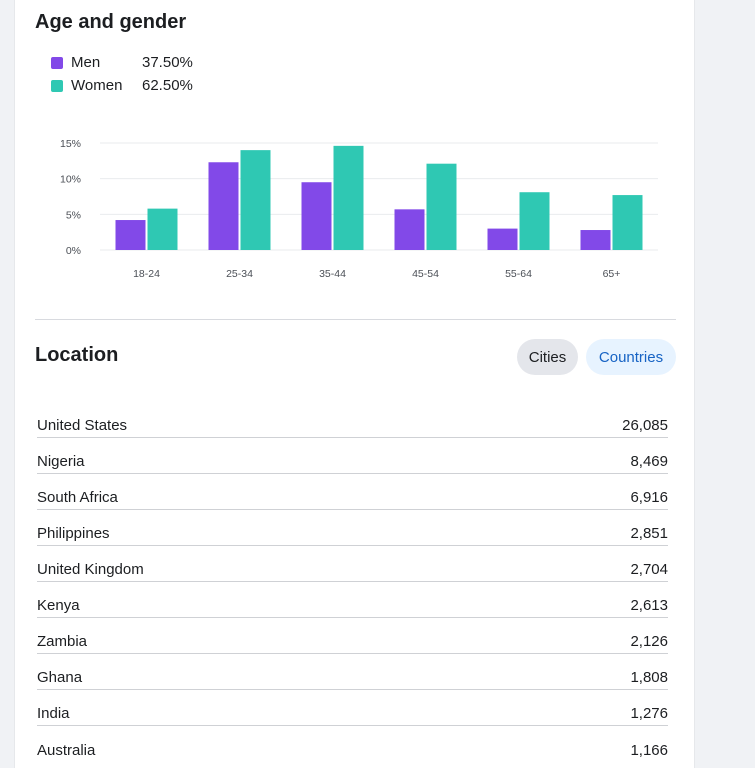  I want to click on location-name: United Kingdom, so click(90, 569).